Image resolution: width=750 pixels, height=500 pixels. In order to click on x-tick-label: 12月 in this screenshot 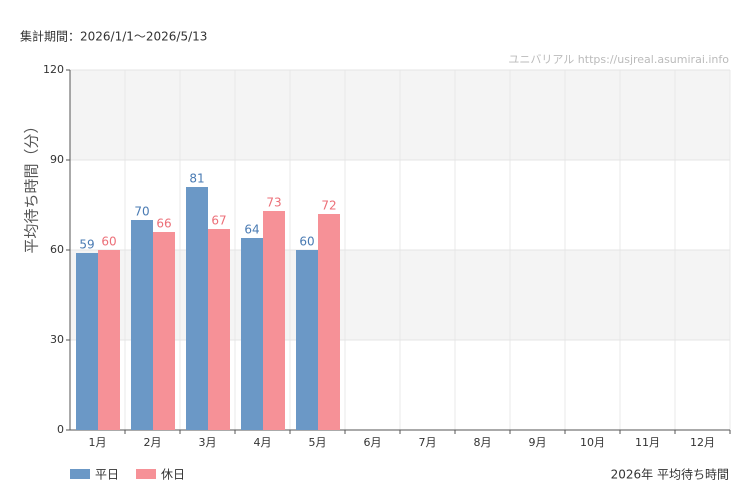, I will do `click(702, 442)`.